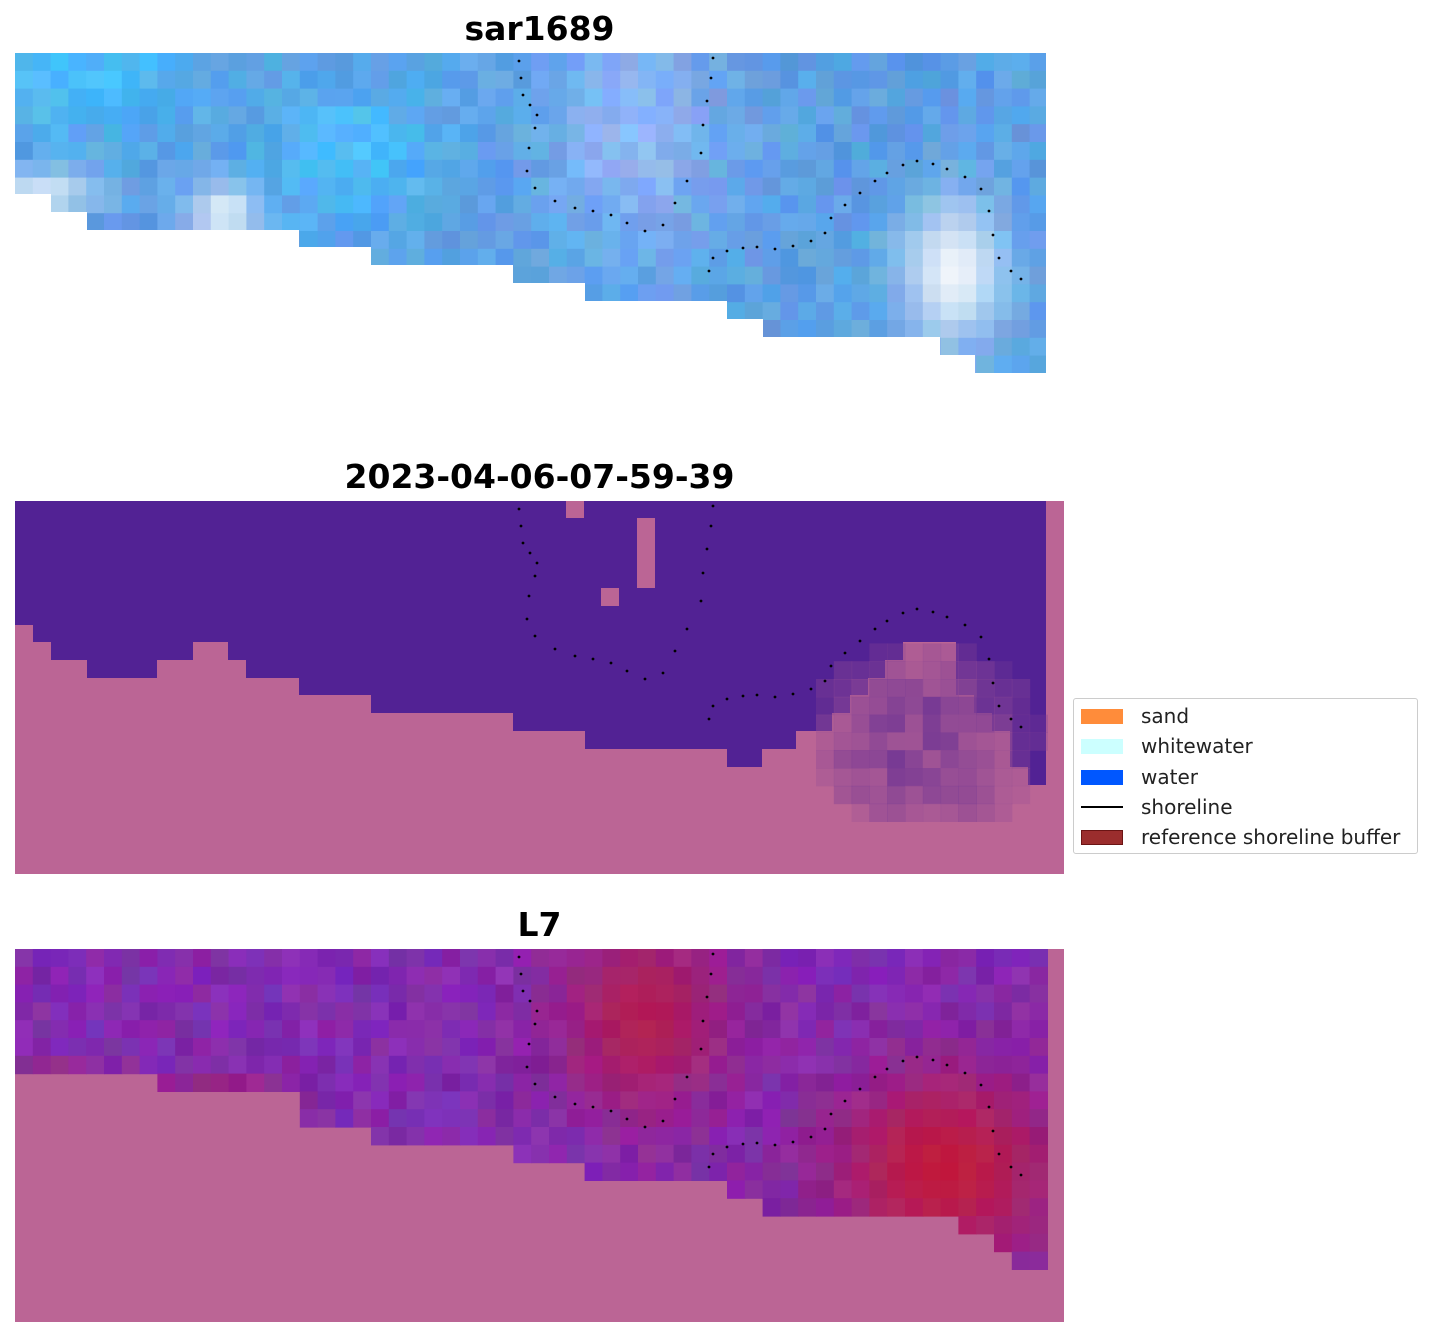  What do you see at coordinates (1139, 777) in the screenshot?
I see `legend-item-water: water` at bounding box center [1139, 777].